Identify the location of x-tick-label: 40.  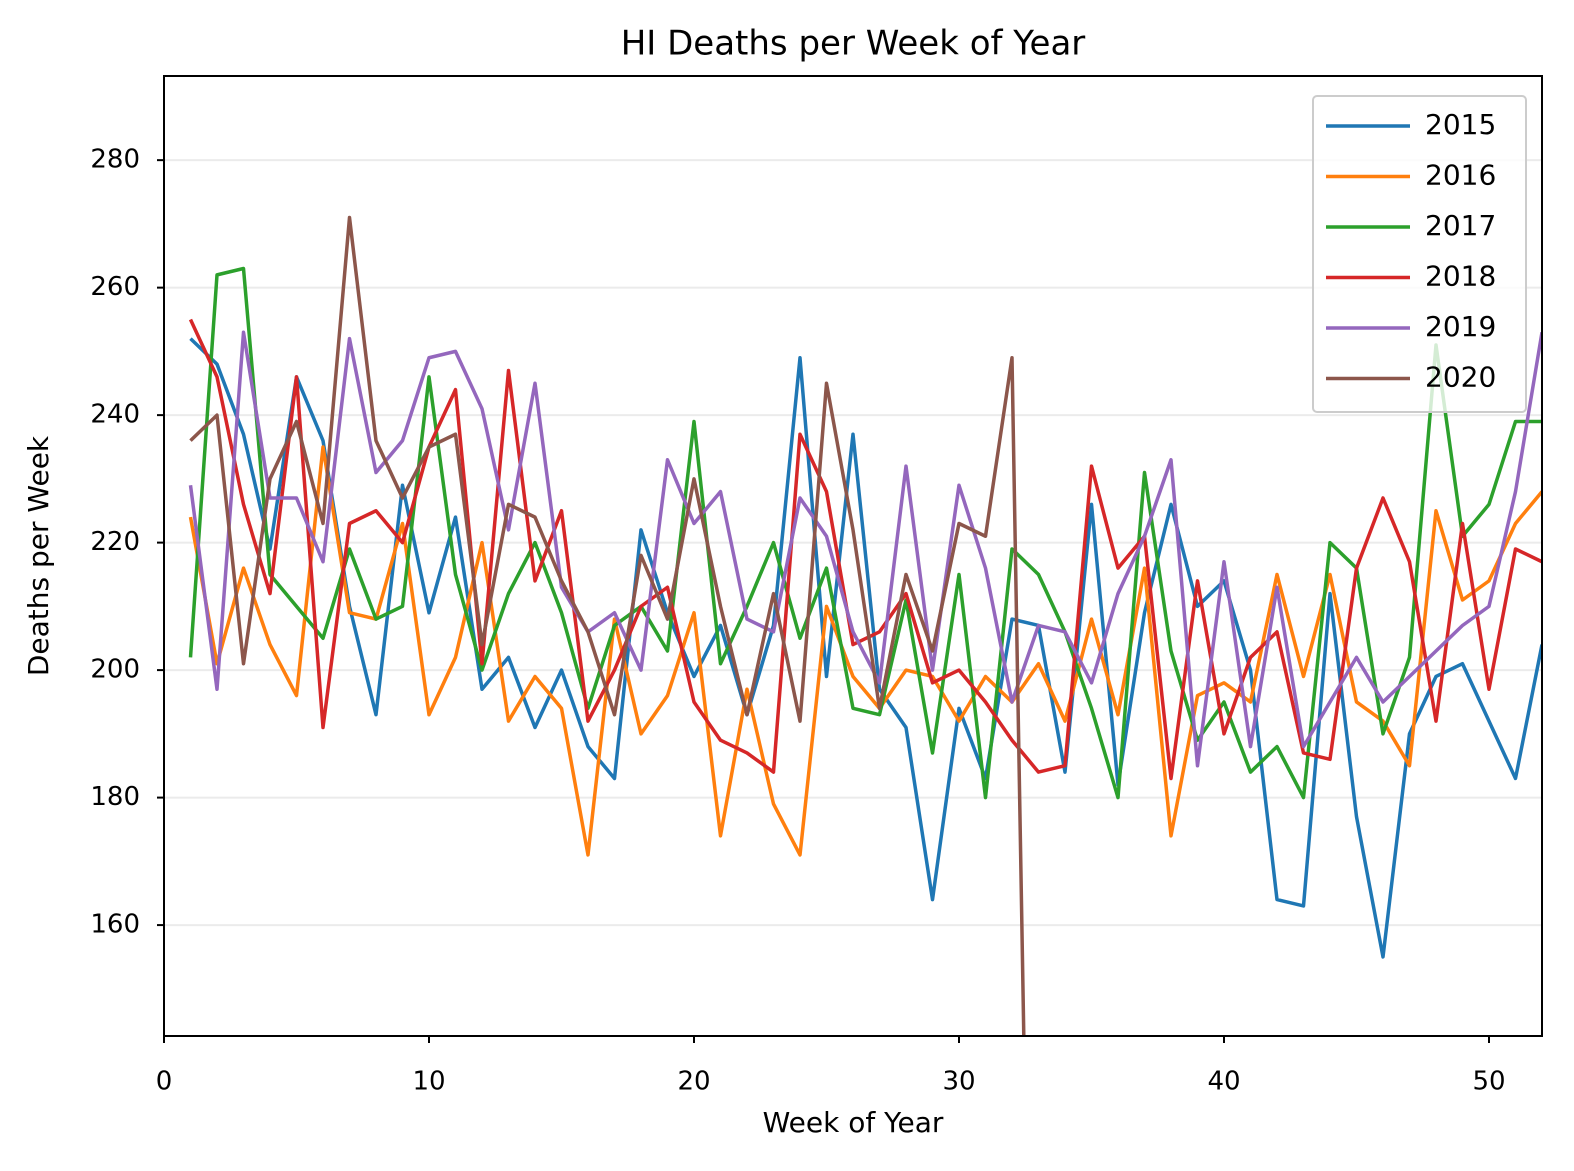
(1223, 1082).